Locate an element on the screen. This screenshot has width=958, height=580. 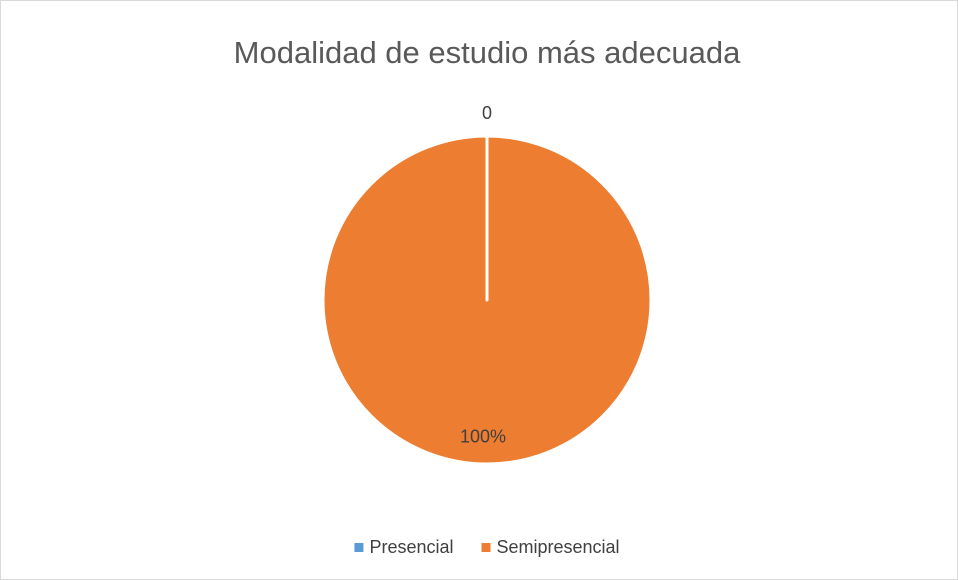
data-label: 100% is located at coordinates (483, 437).